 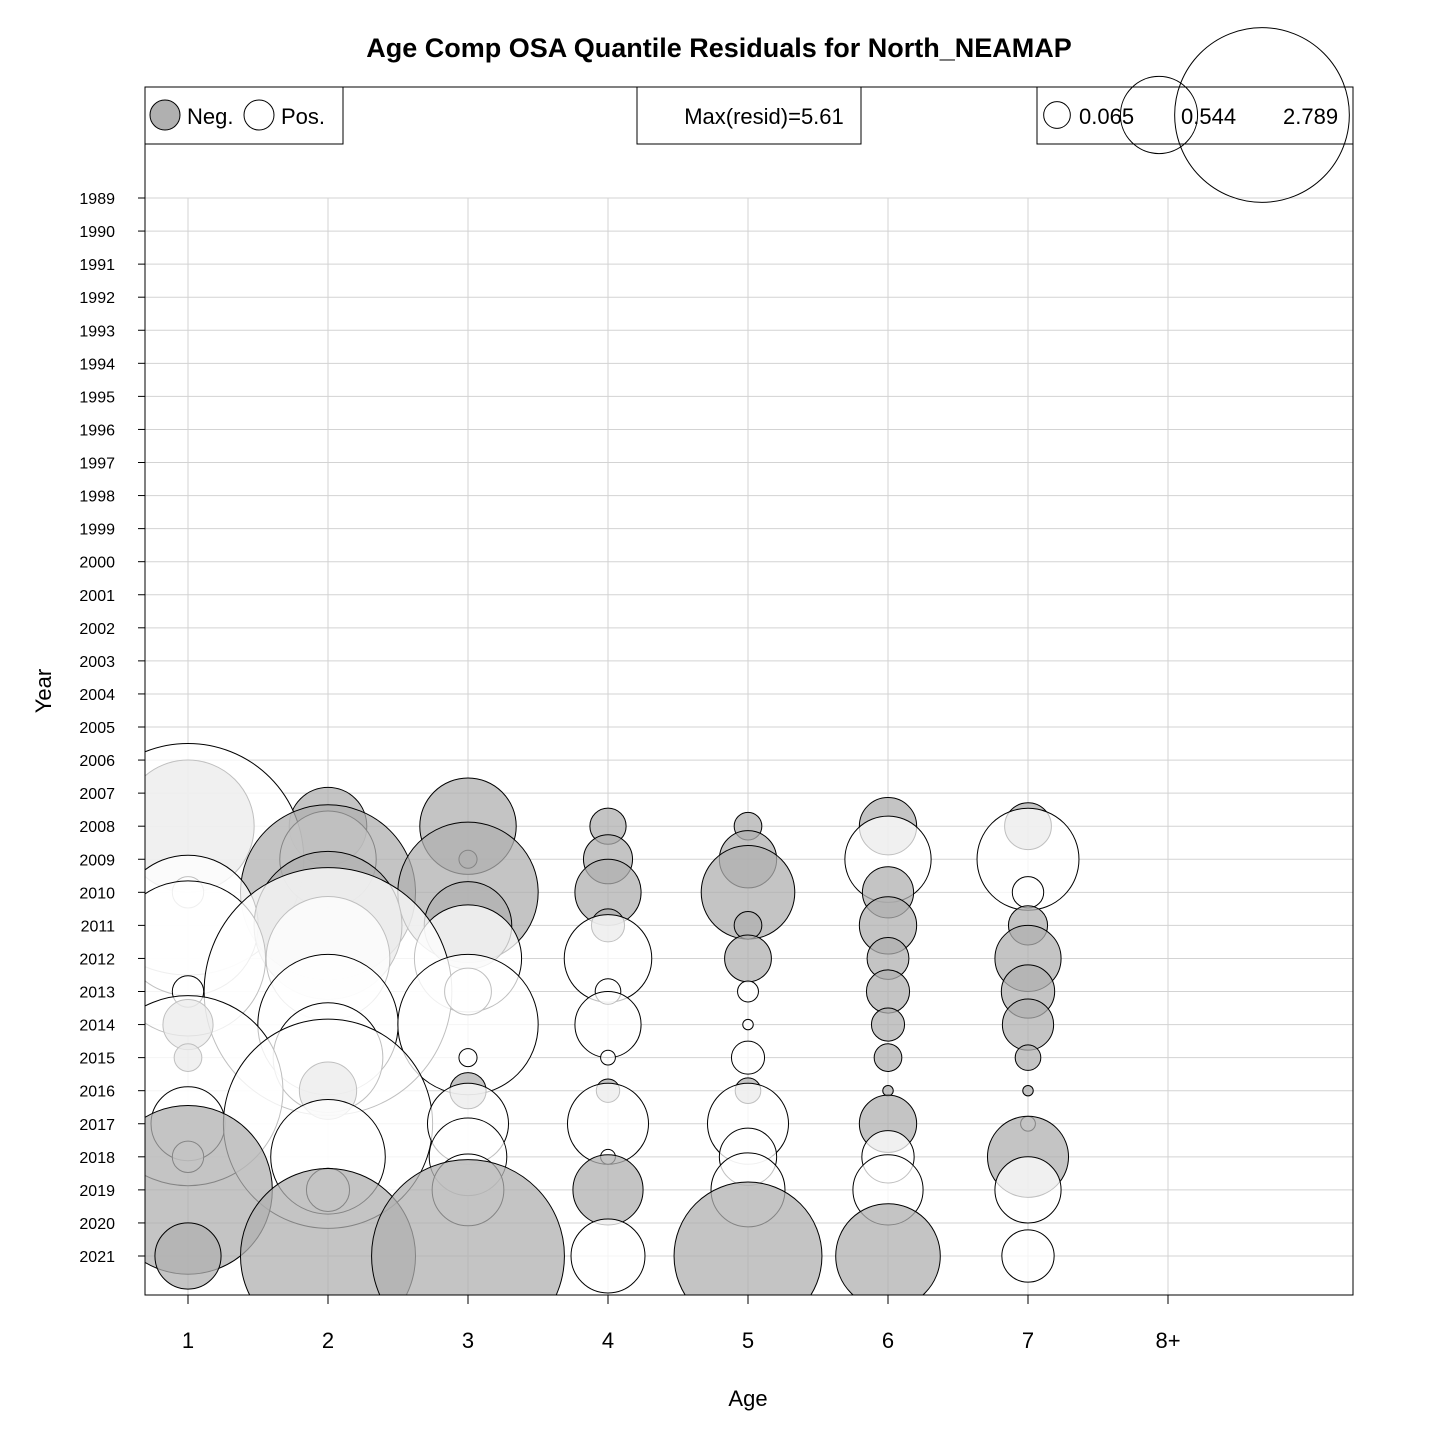 I want to click on y-tick-label: 2002, so click(x=97, y=629).